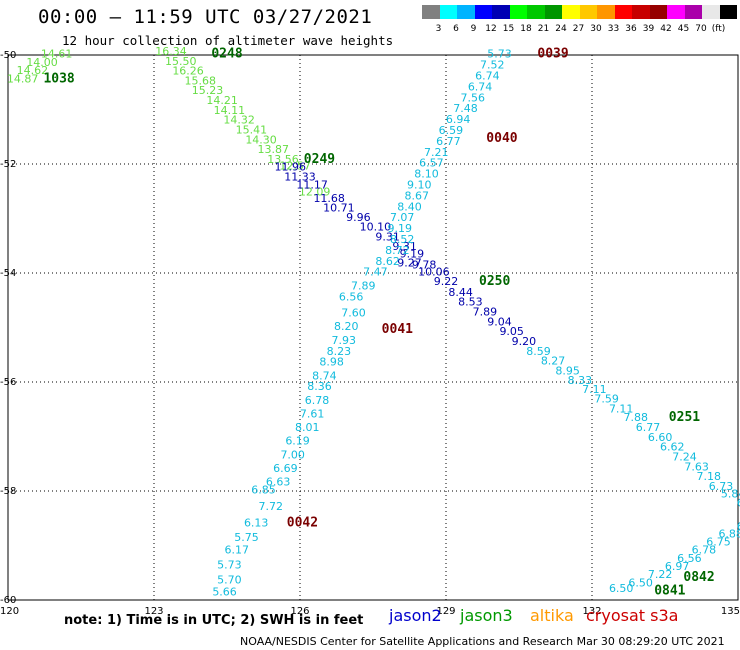 Image resolution: width=740 pixels, height=650 pixels. Describe the element at coordinates (302, 522) in the screenshot. I see `pass-number-label: 0042` at that location.